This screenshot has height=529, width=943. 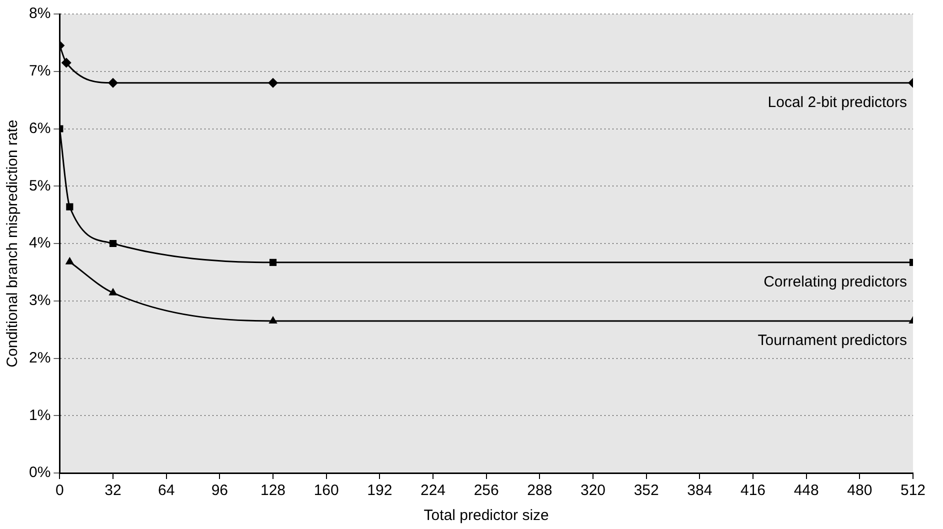 What do you see at coordinates (113, 491) in the screenshot?
I see `x-tick-label: 32` at bounding box center [113, 491].